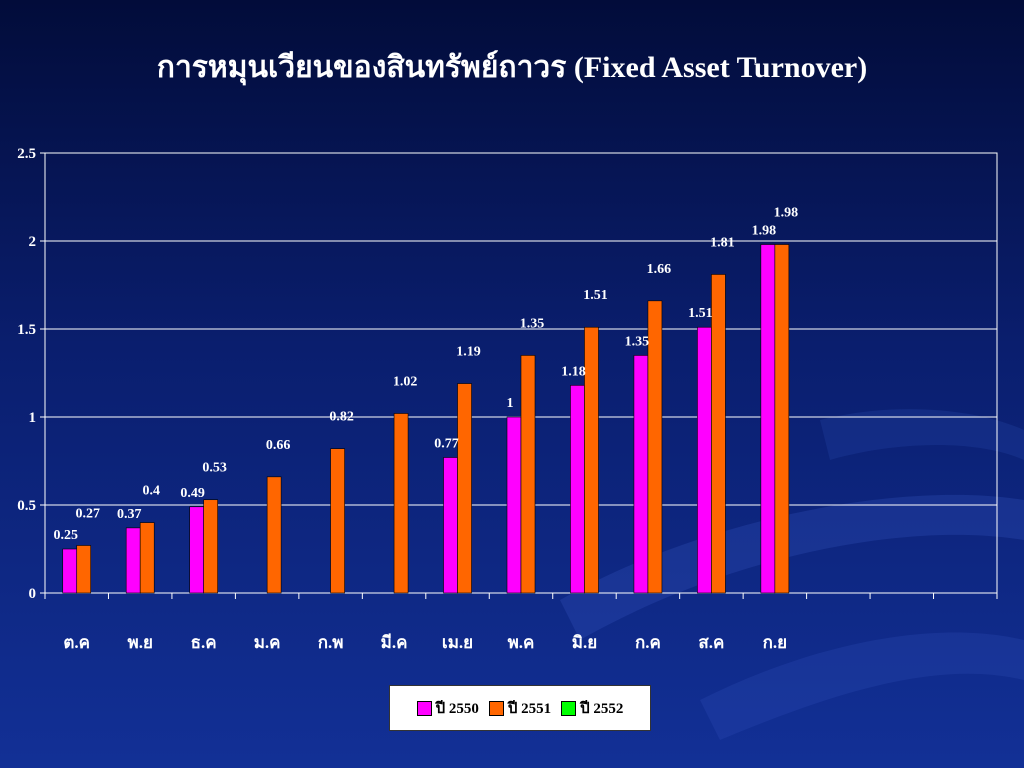  What do you see at coordinates (278, 445) in the screenshot?
I see `data-label: 0.66` at bounding box center [278, 445].